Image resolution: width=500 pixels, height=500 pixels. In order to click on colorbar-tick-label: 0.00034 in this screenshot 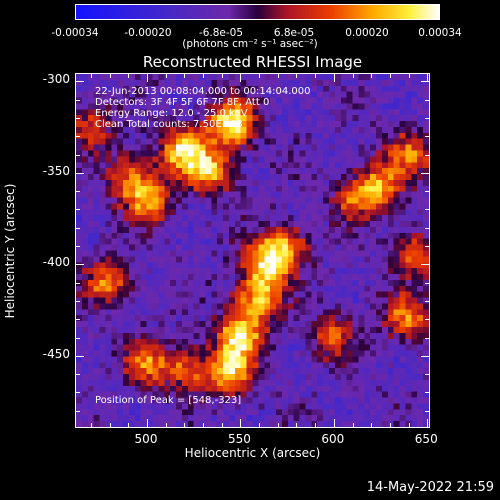, I will do `click(440, 33)`.